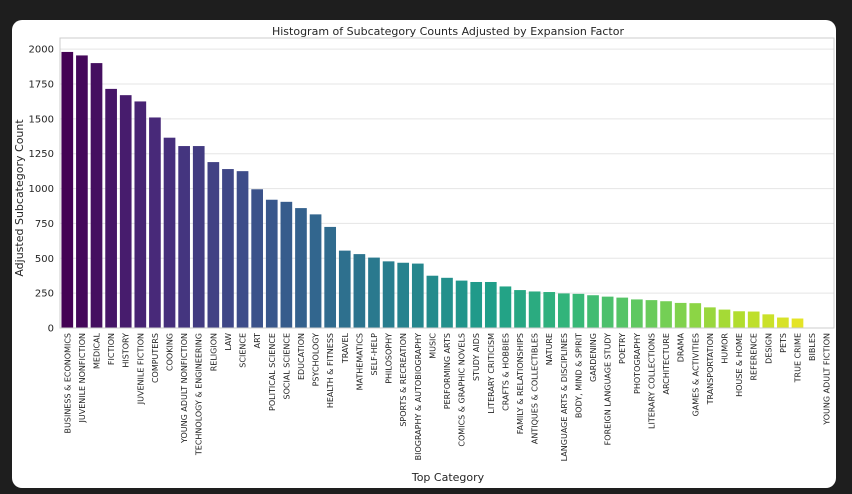 This screenshot has height=494, width=852. What do you see at coordinates (82, 378) in the screenshot?
I see `x-tick-label: JUVENILE NONFICTION` at bounding box center [82, 378].